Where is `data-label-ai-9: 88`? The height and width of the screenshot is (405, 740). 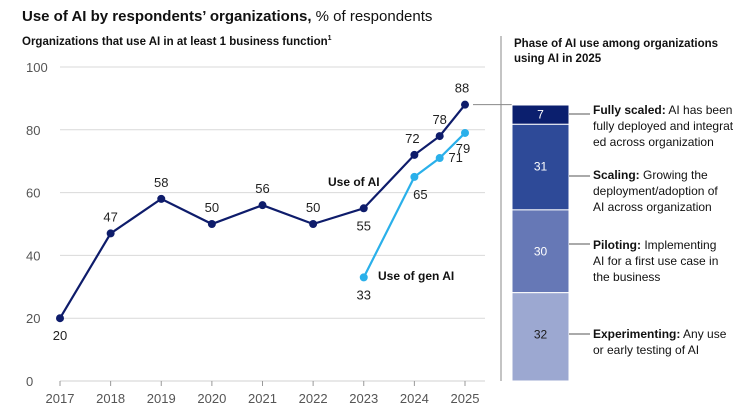 data-label-ai-9: 88 is located at coordinates (462, 88).